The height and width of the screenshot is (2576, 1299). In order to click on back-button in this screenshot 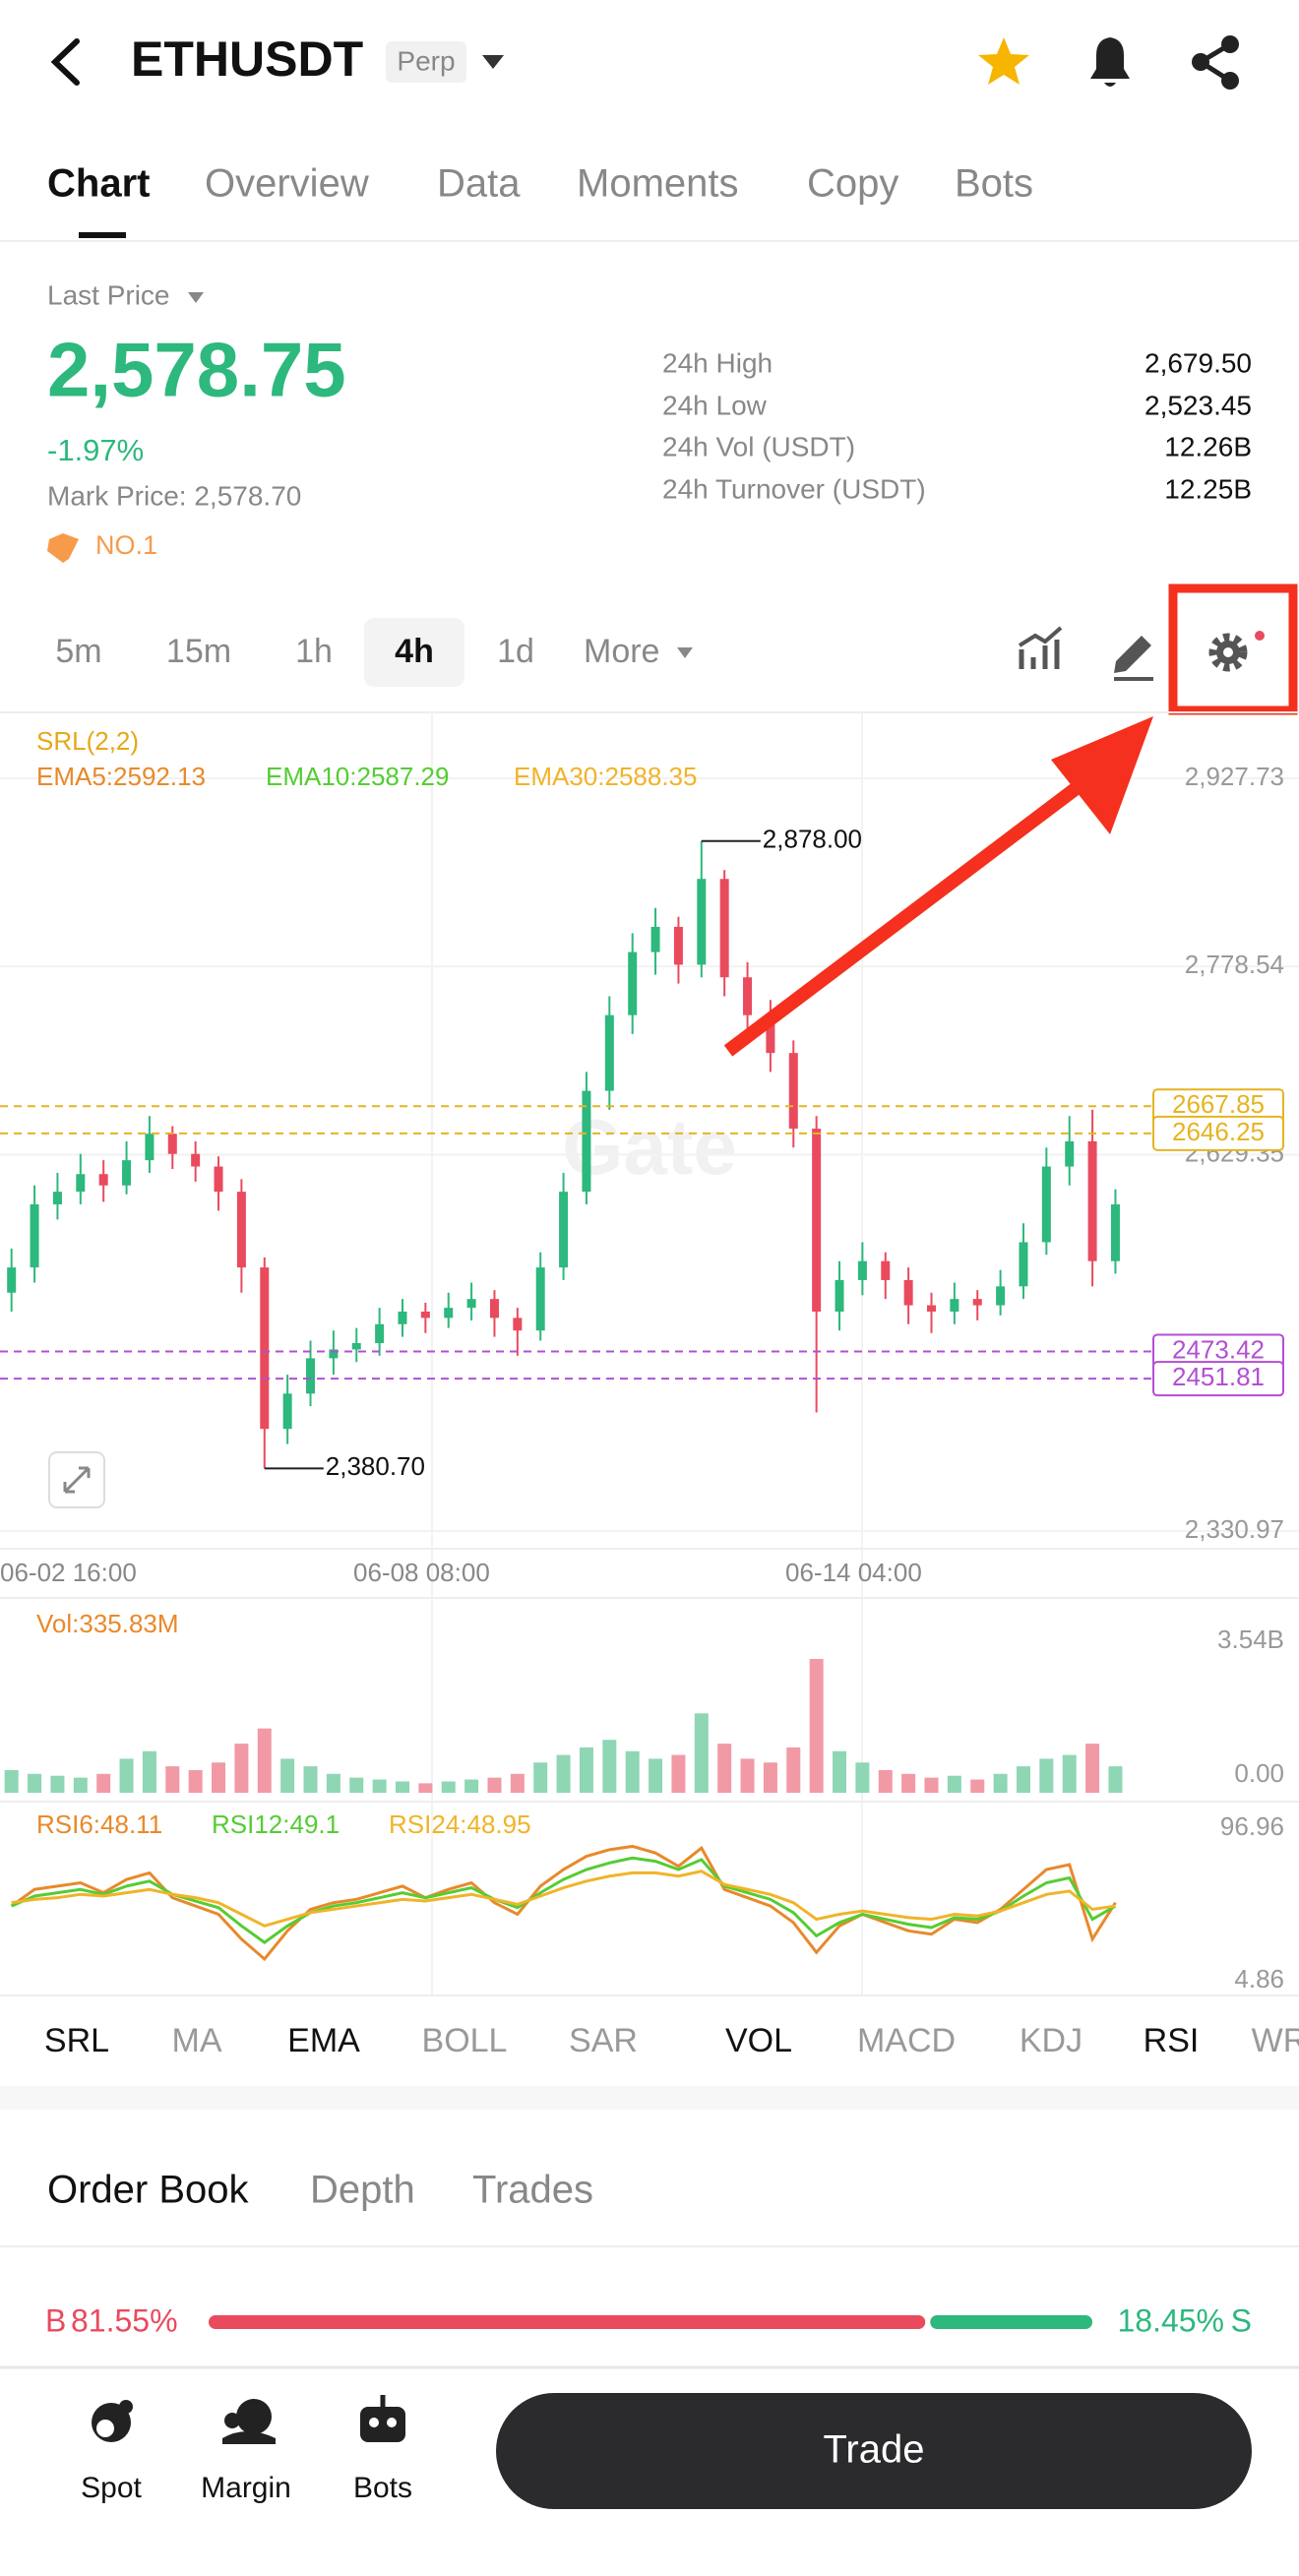, I will do `click(65, 62)`.